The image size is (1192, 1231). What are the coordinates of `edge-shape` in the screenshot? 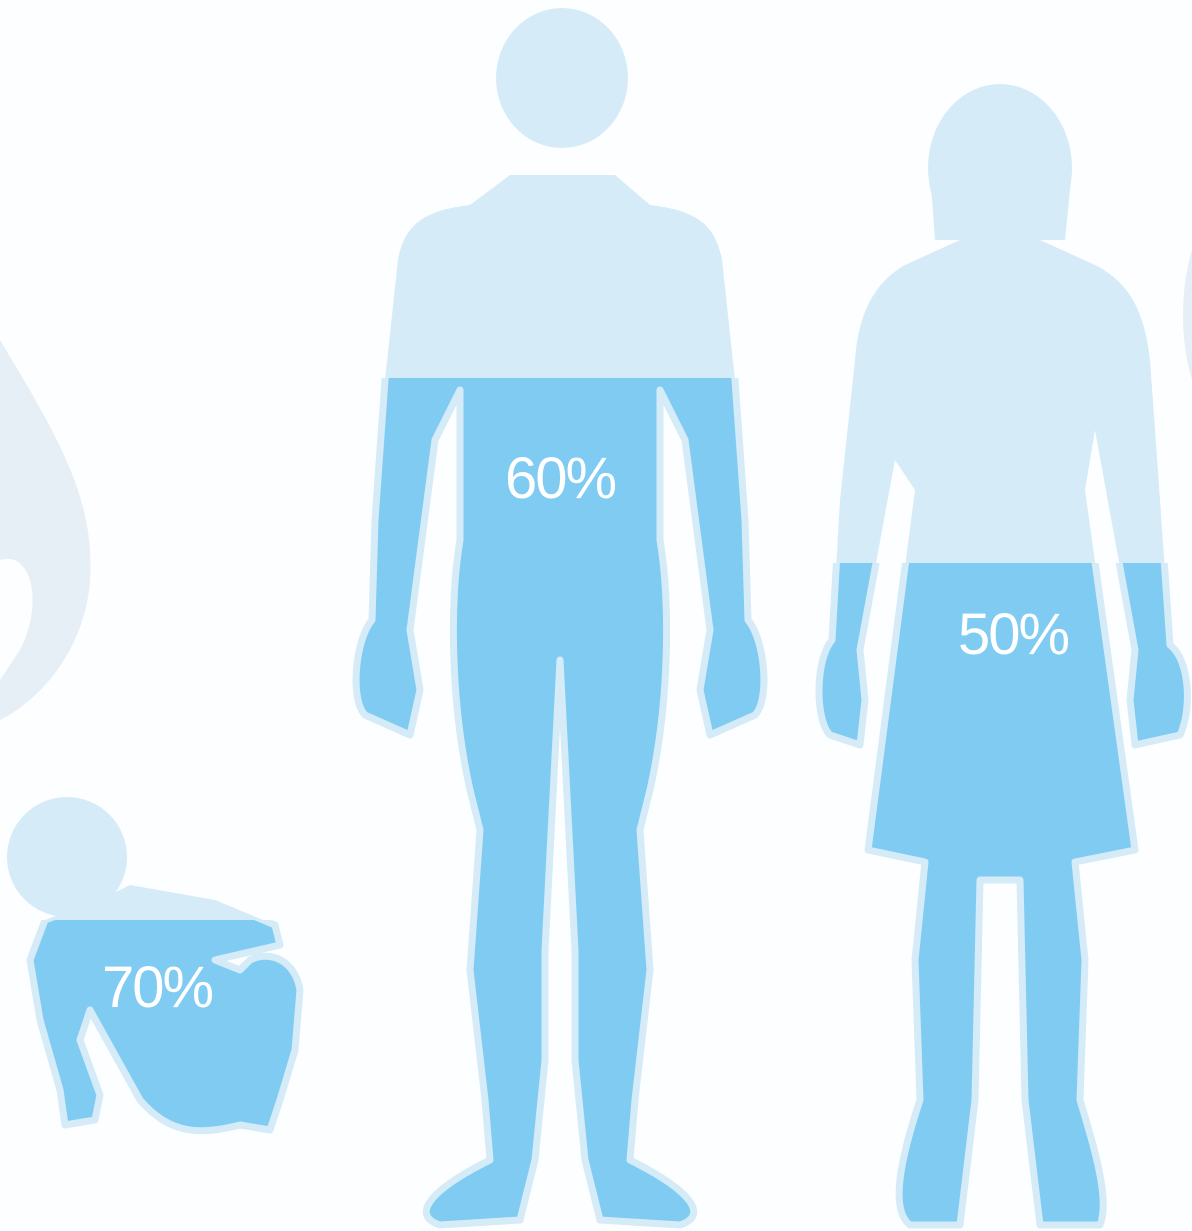 It's located at (1187, 315).